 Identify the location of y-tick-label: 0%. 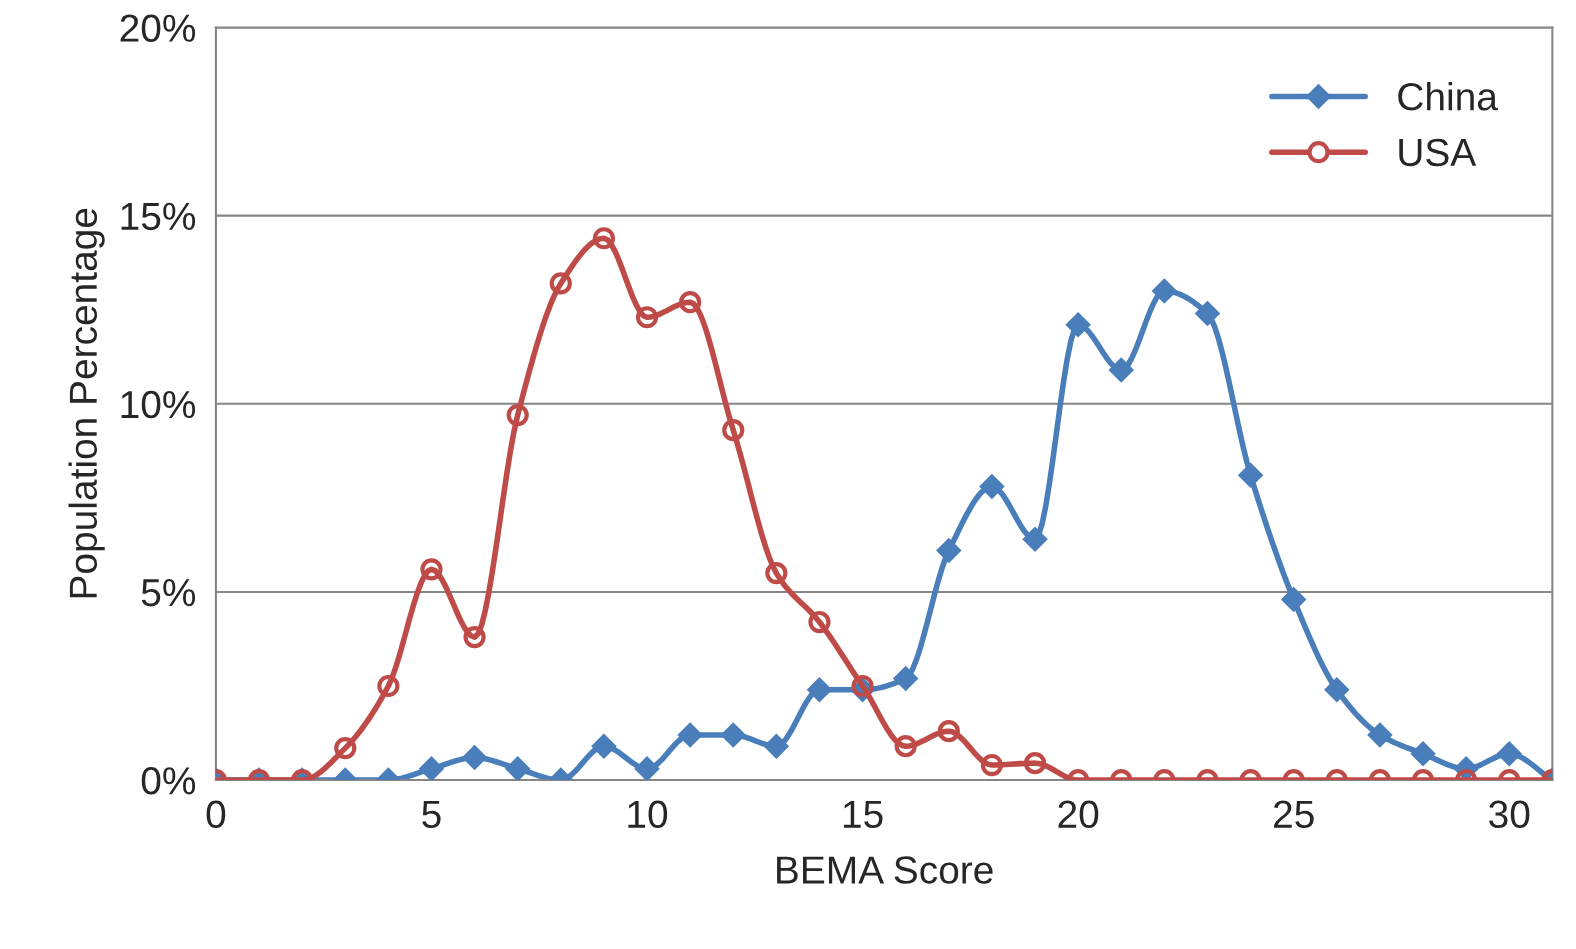
(168, 781).